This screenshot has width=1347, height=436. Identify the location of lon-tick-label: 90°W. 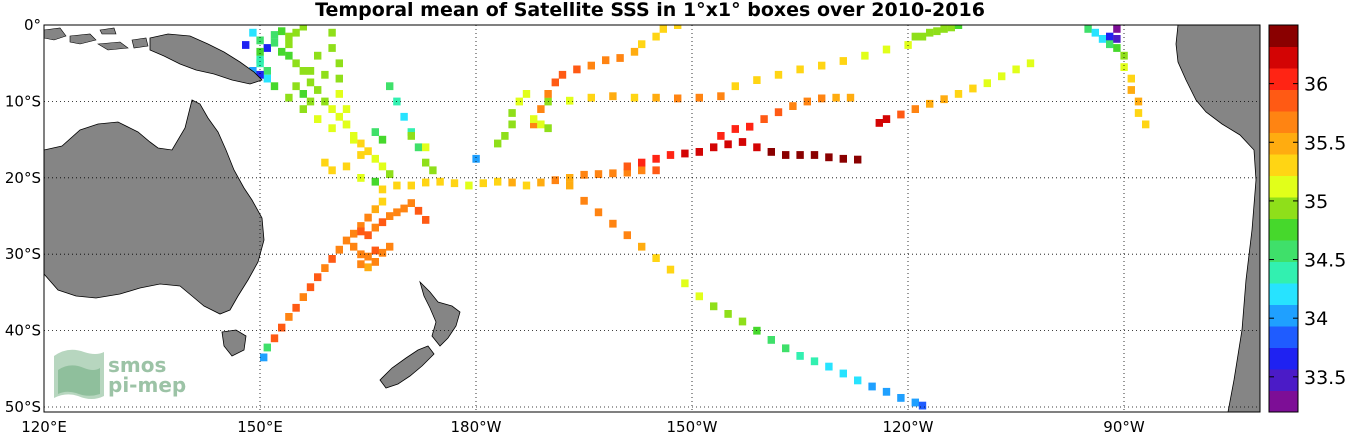
(1124, 427).